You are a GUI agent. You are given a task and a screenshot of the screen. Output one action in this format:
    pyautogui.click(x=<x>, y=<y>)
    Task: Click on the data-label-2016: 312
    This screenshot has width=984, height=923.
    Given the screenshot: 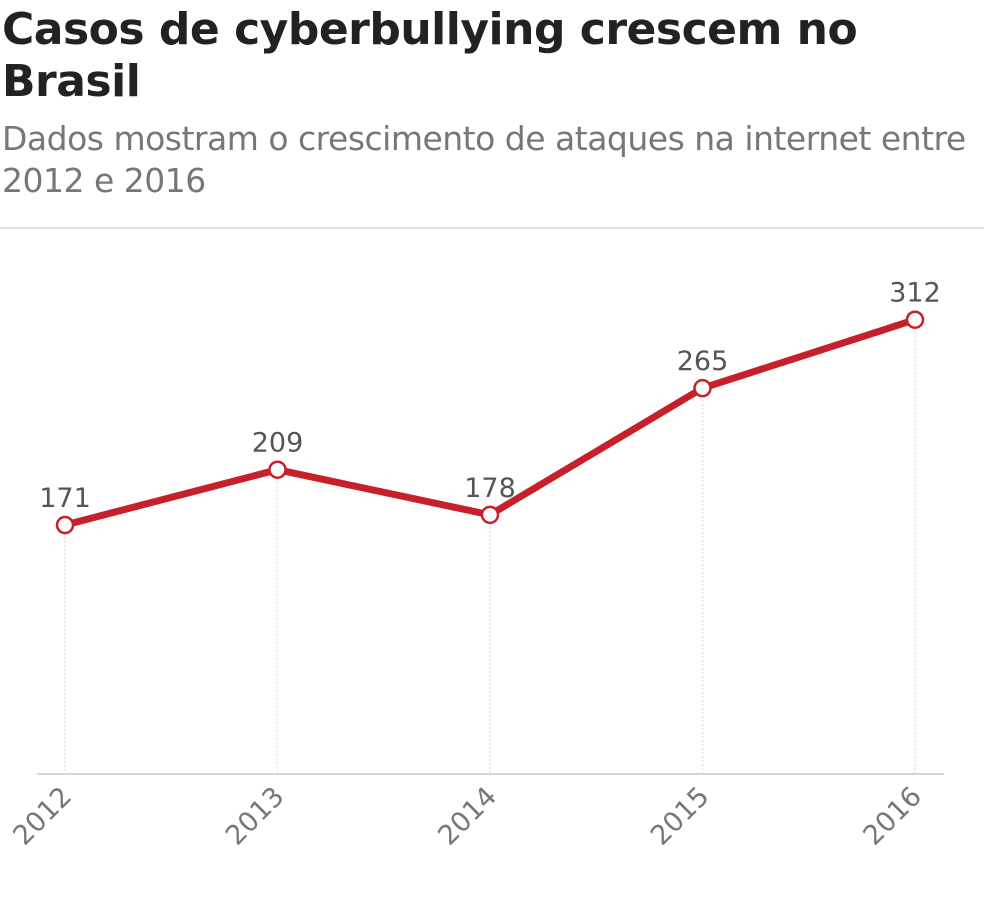 What is the action you would take?
    pyautogui.click(x=915, y=293)
    